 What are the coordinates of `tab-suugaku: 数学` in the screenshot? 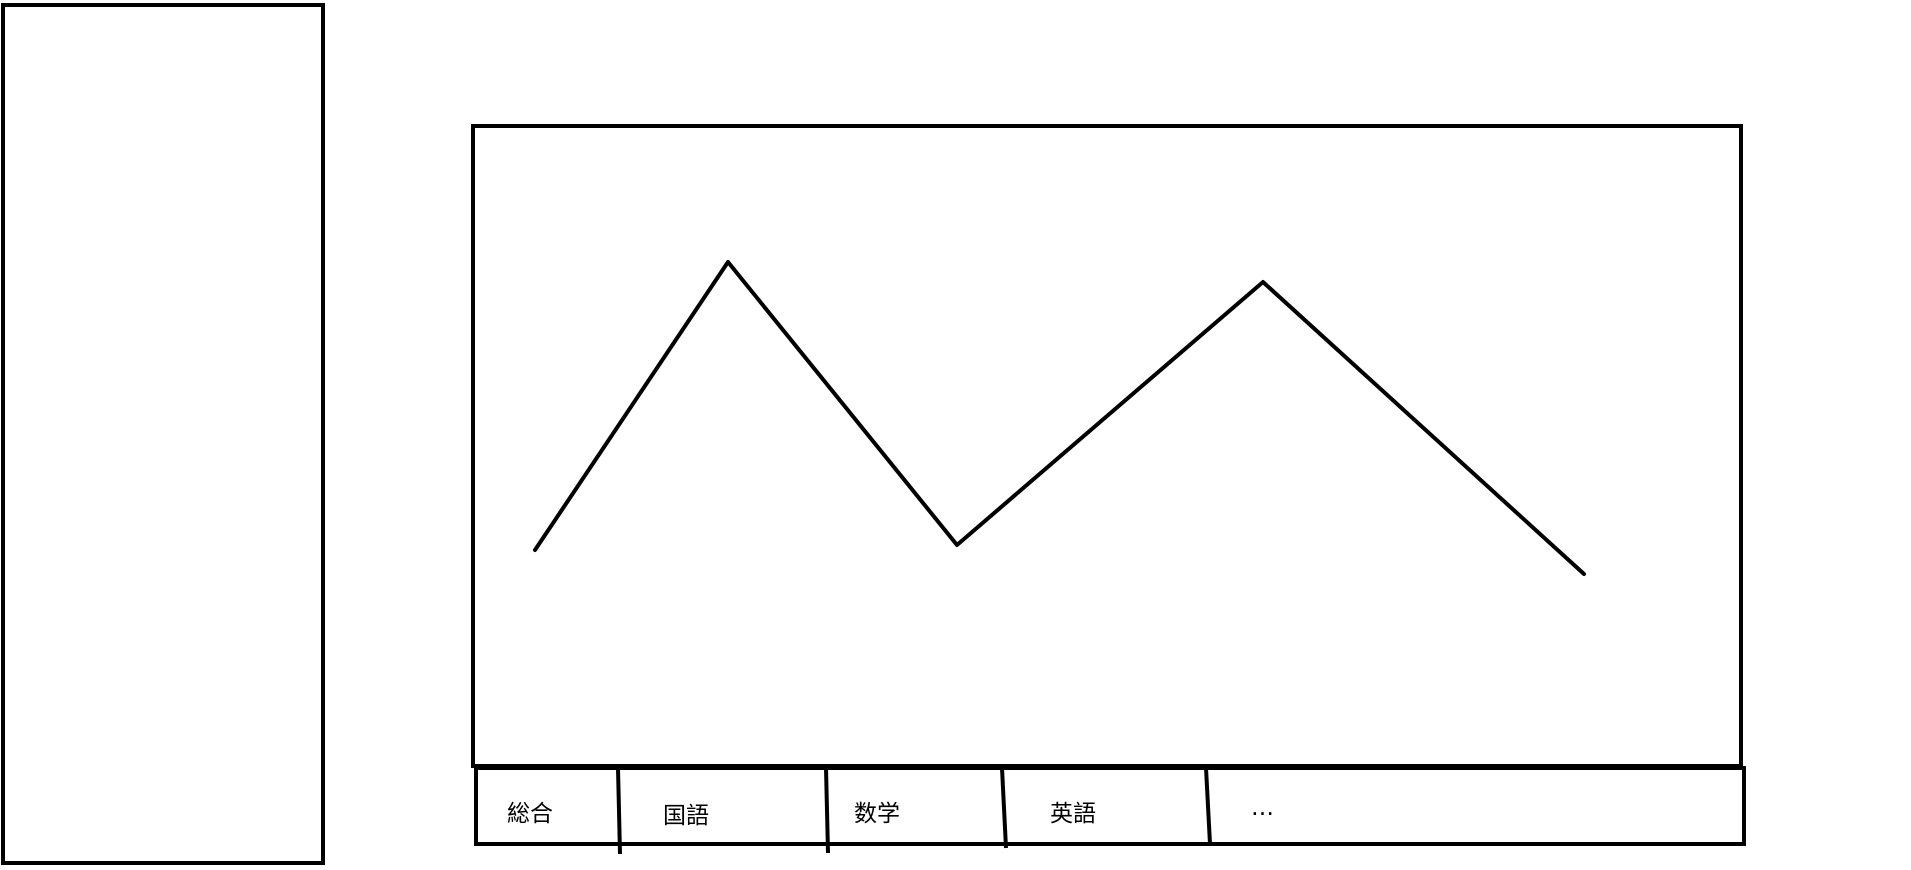 It's located at (877, 814).